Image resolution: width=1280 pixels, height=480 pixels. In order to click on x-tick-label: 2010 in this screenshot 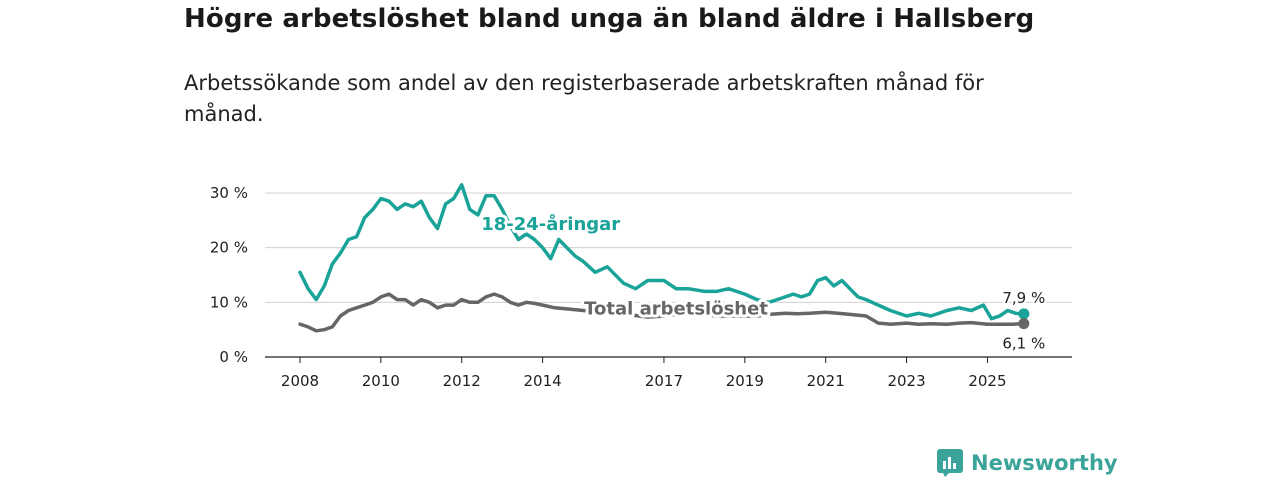, I will do `click(381, 381)`.